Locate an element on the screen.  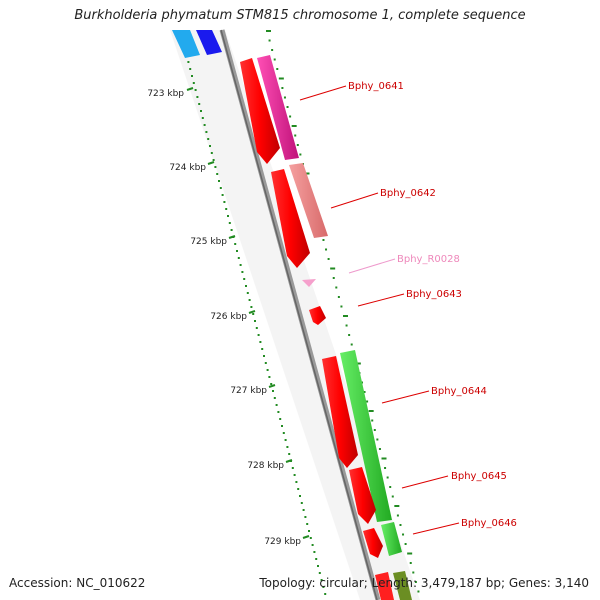
gene-label: Bphy_0641 is located at coordinates (376, 86).